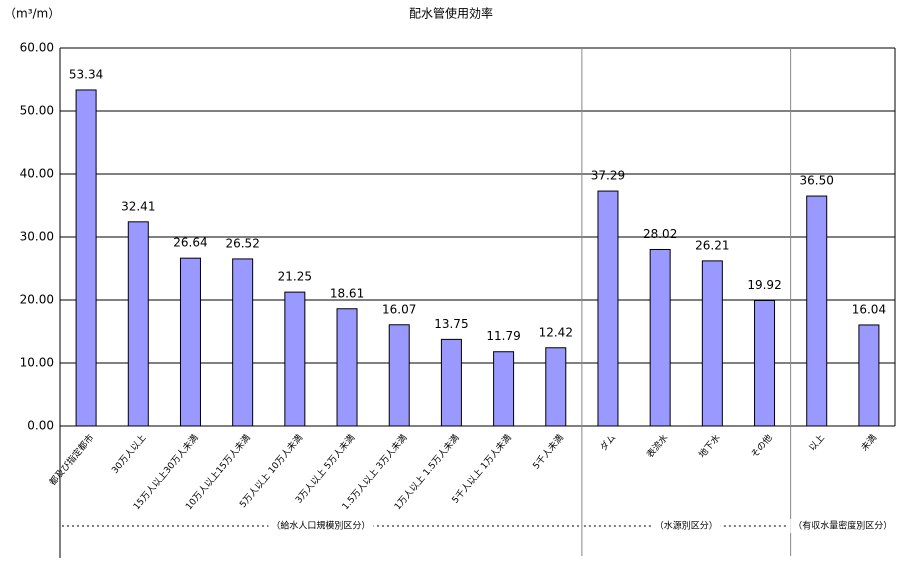  I want to click on value-label: 36.50, so click(817, 181).